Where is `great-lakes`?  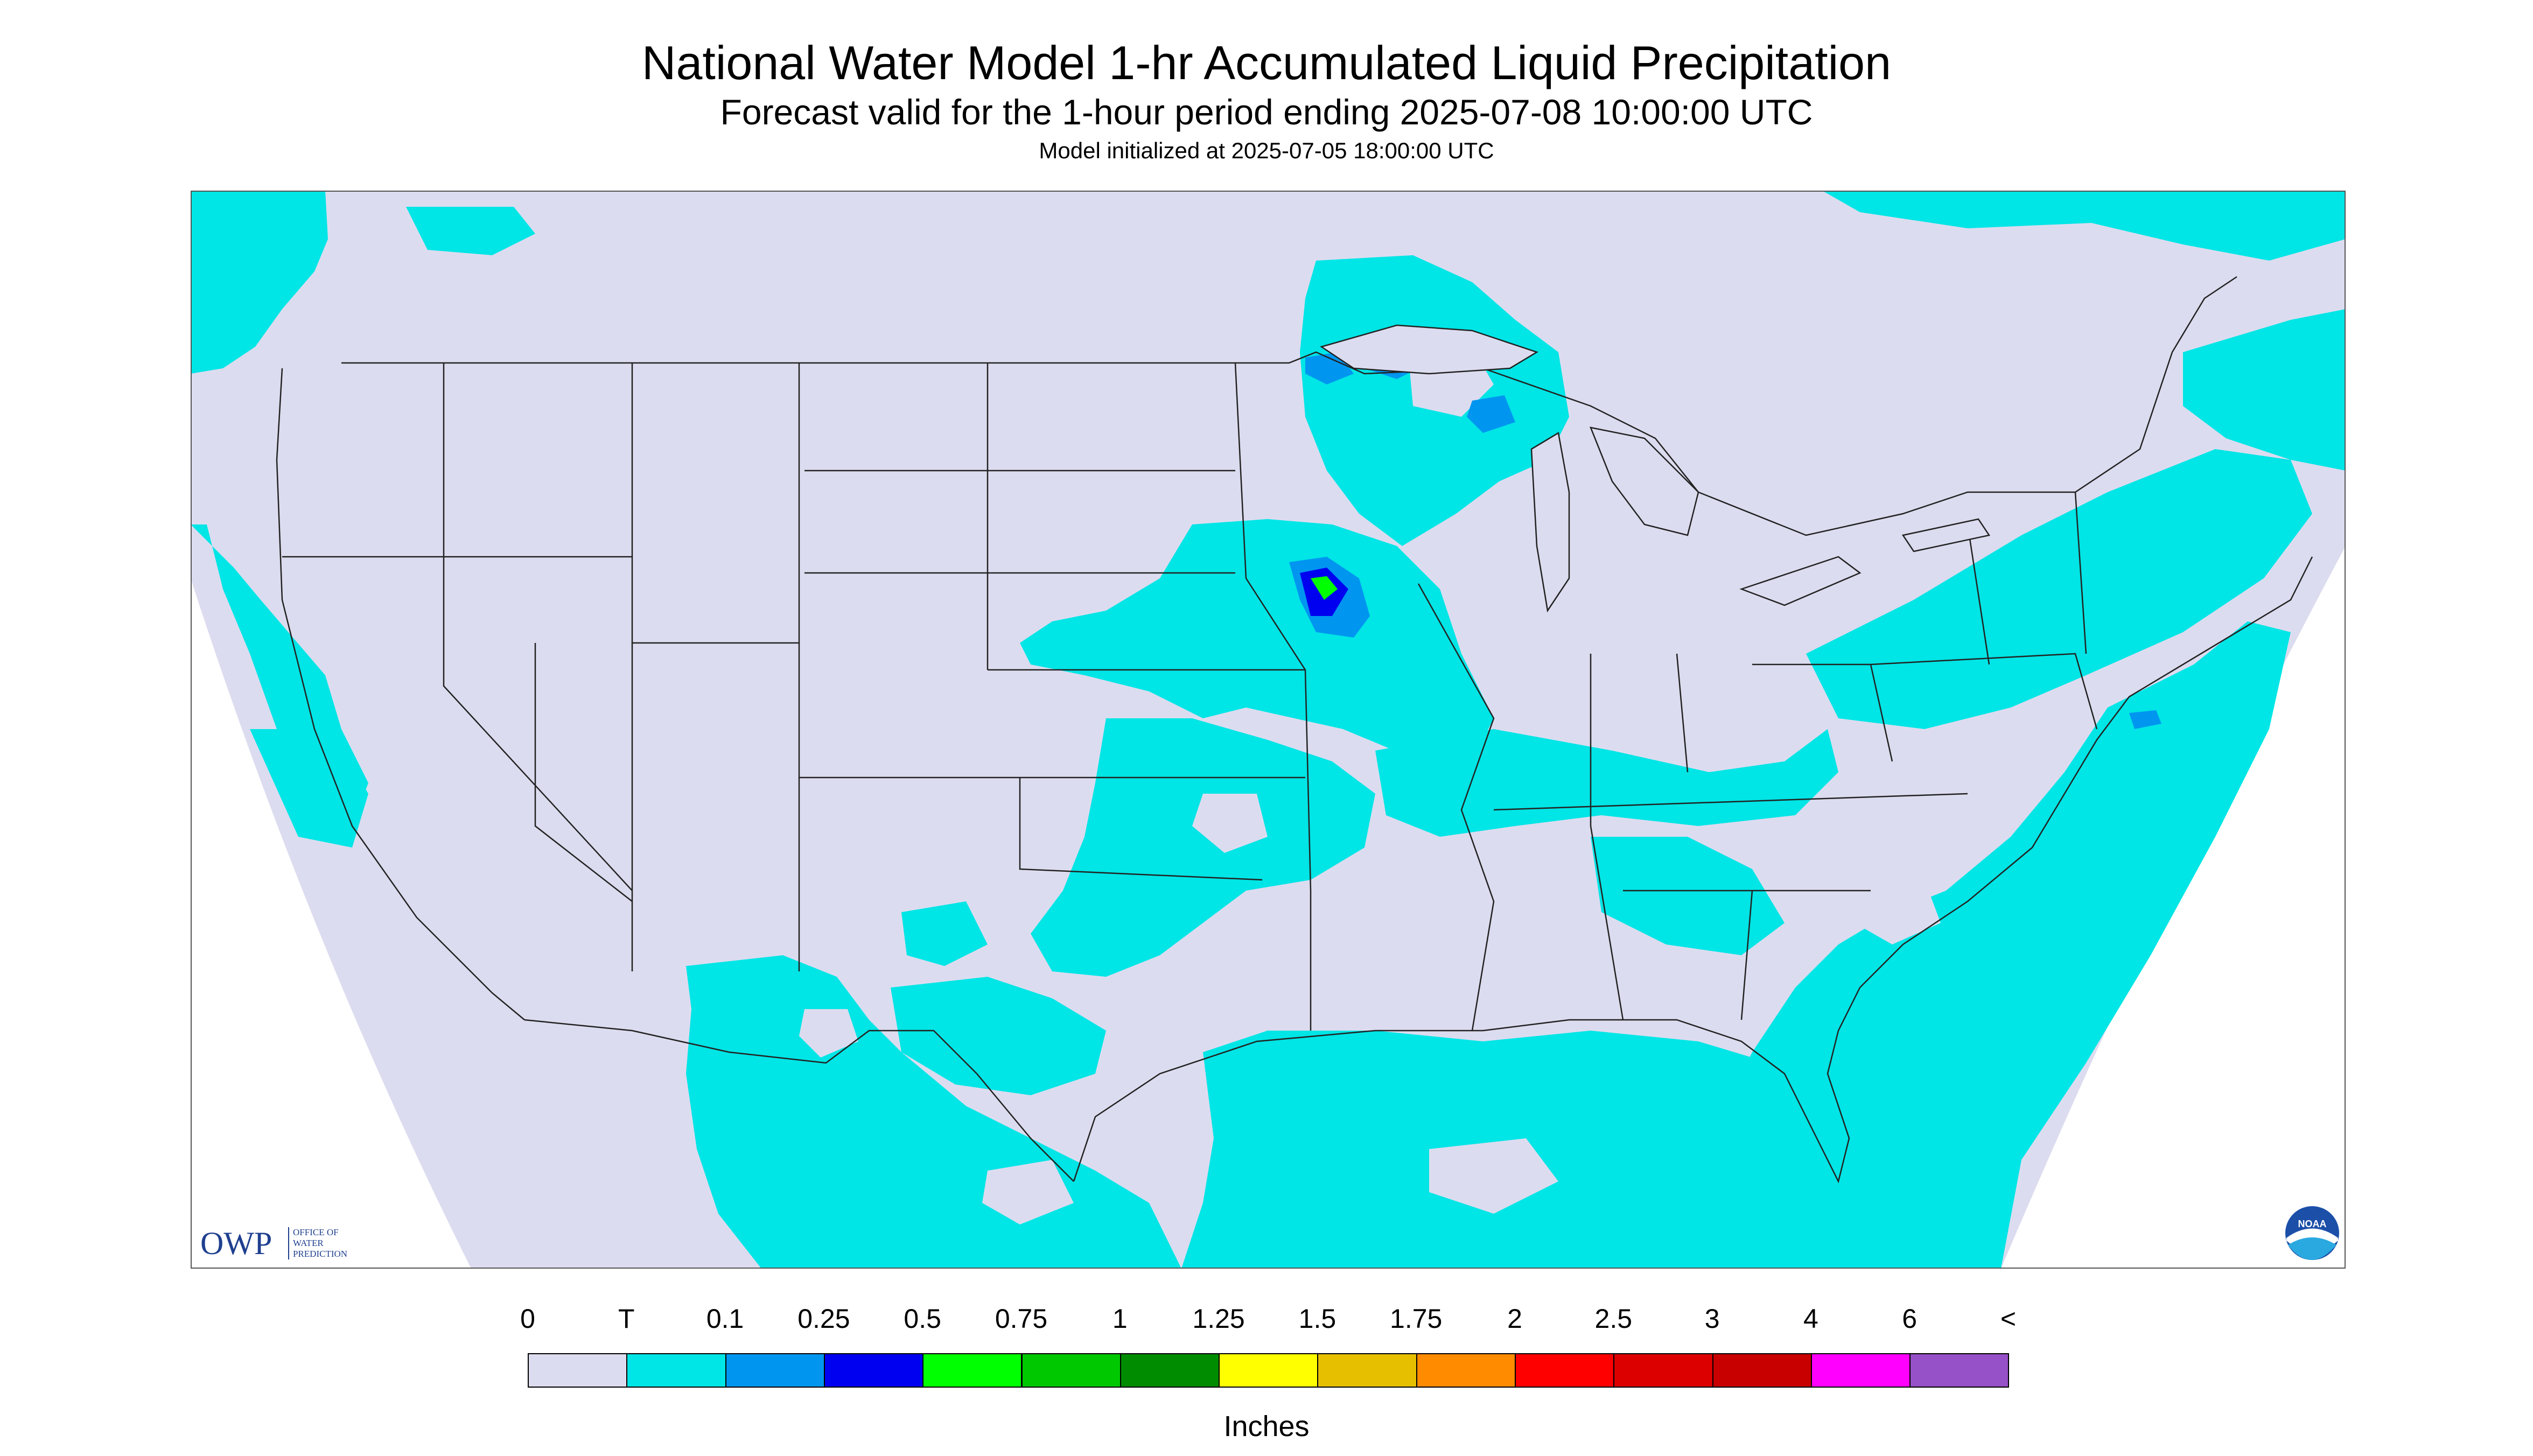
great-lakes is located at coordinates (1655, 468).